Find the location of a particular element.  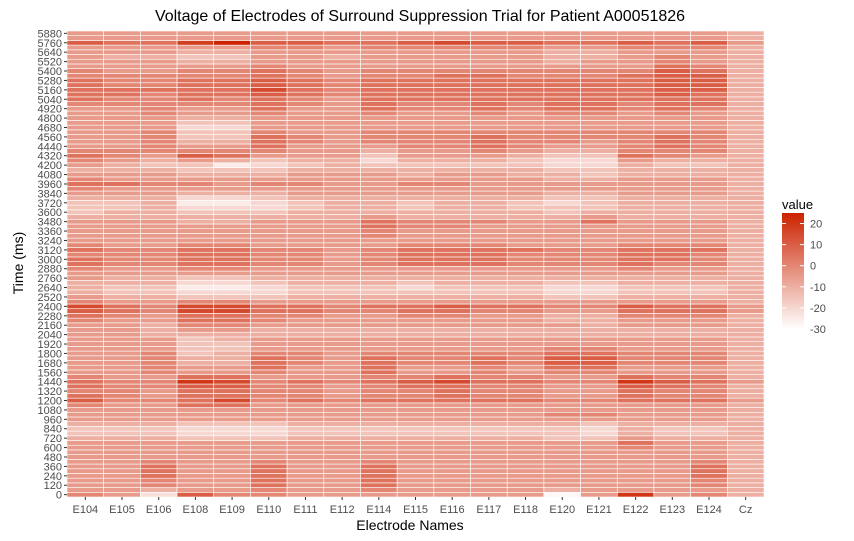

y-tick-label: 5040 is located at coordinates (50, 100).